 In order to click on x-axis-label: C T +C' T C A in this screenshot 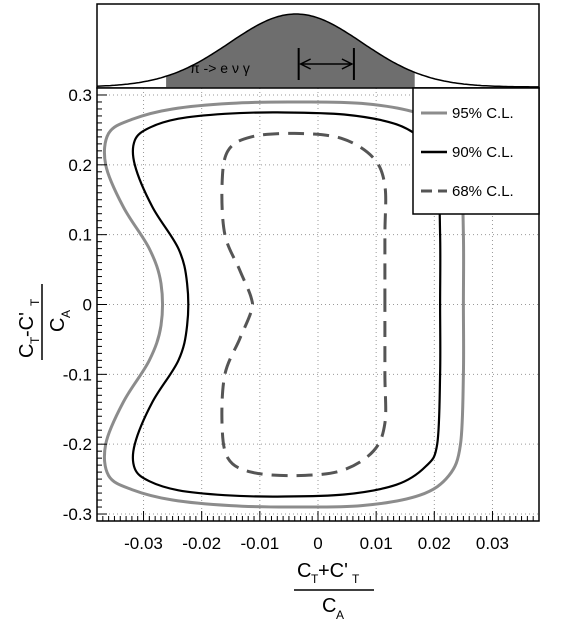, I will do `click(334, 589)`.